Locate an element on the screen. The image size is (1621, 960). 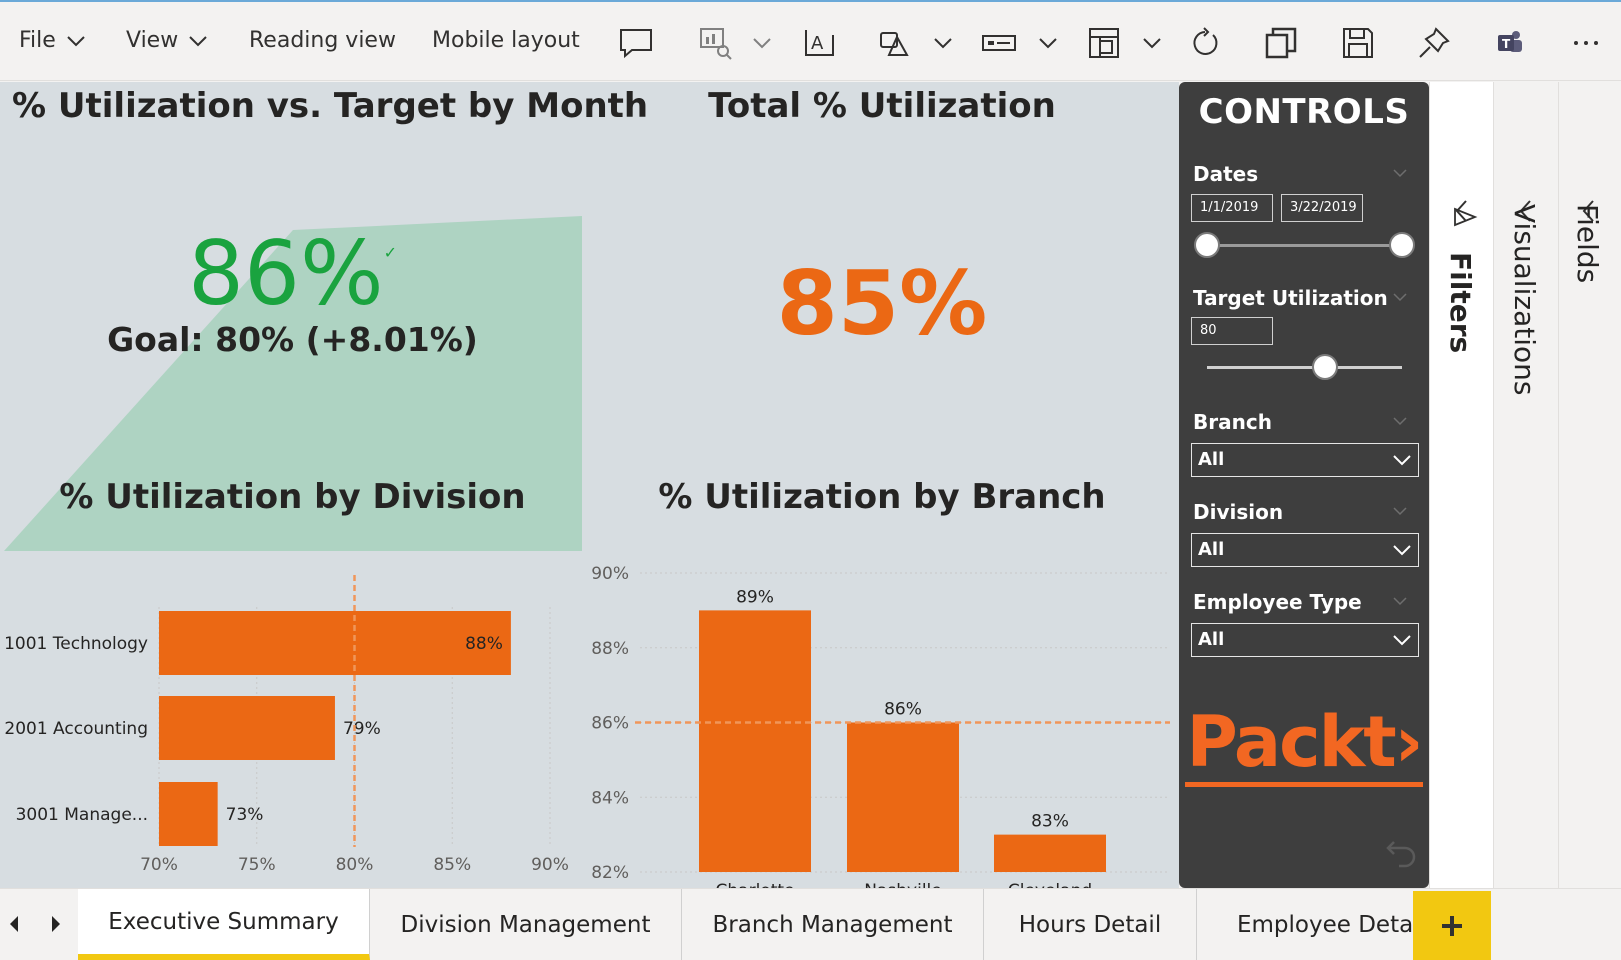
card-visual: 85% is located at coordinates (882, 317).